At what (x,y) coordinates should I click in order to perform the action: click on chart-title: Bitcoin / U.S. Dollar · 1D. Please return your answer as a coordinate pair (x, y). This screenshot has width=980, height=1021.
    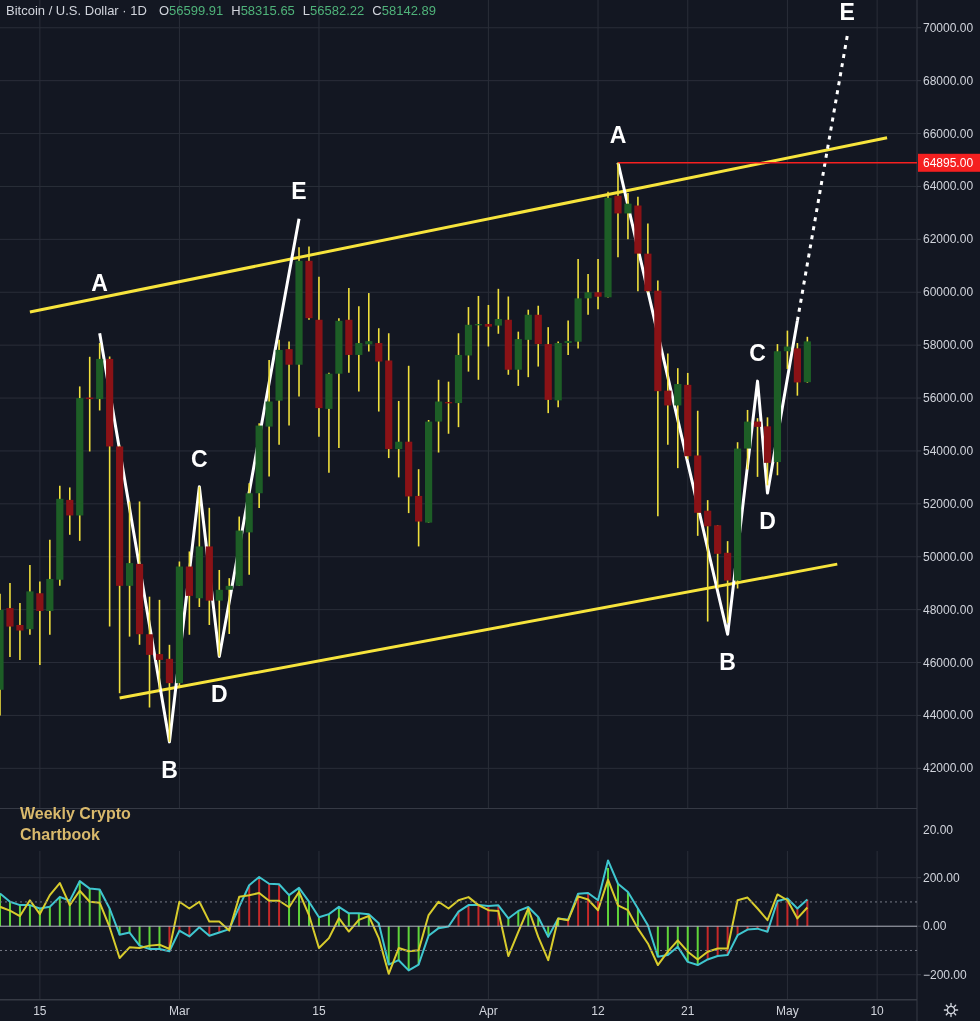
    Looking at the image, I should click on (76, 10).